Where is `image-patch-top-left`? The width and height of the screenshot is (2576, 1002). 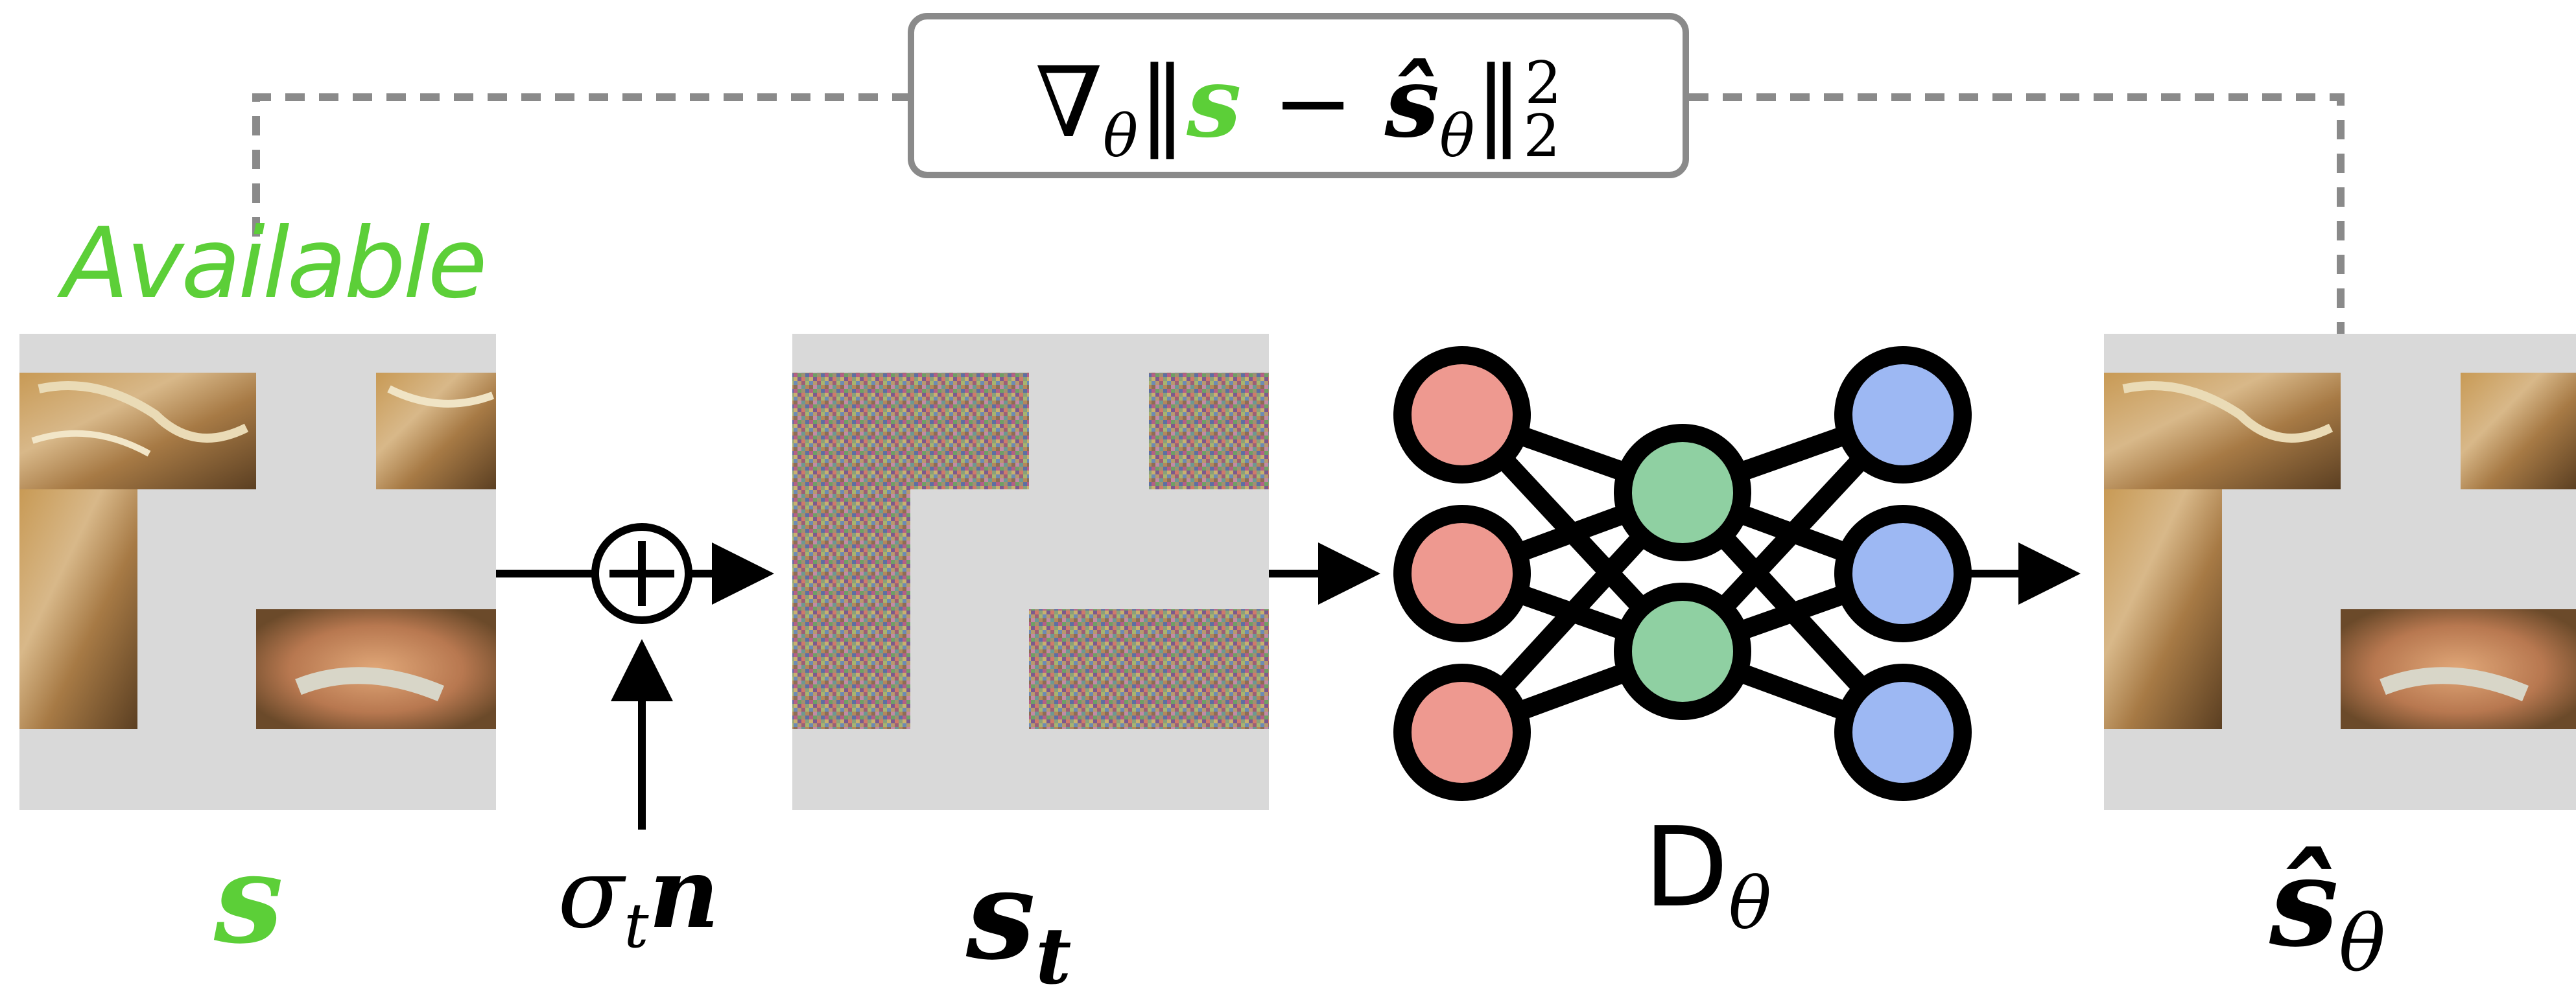 image-patch-top-left is located at coordinates (138, 431).